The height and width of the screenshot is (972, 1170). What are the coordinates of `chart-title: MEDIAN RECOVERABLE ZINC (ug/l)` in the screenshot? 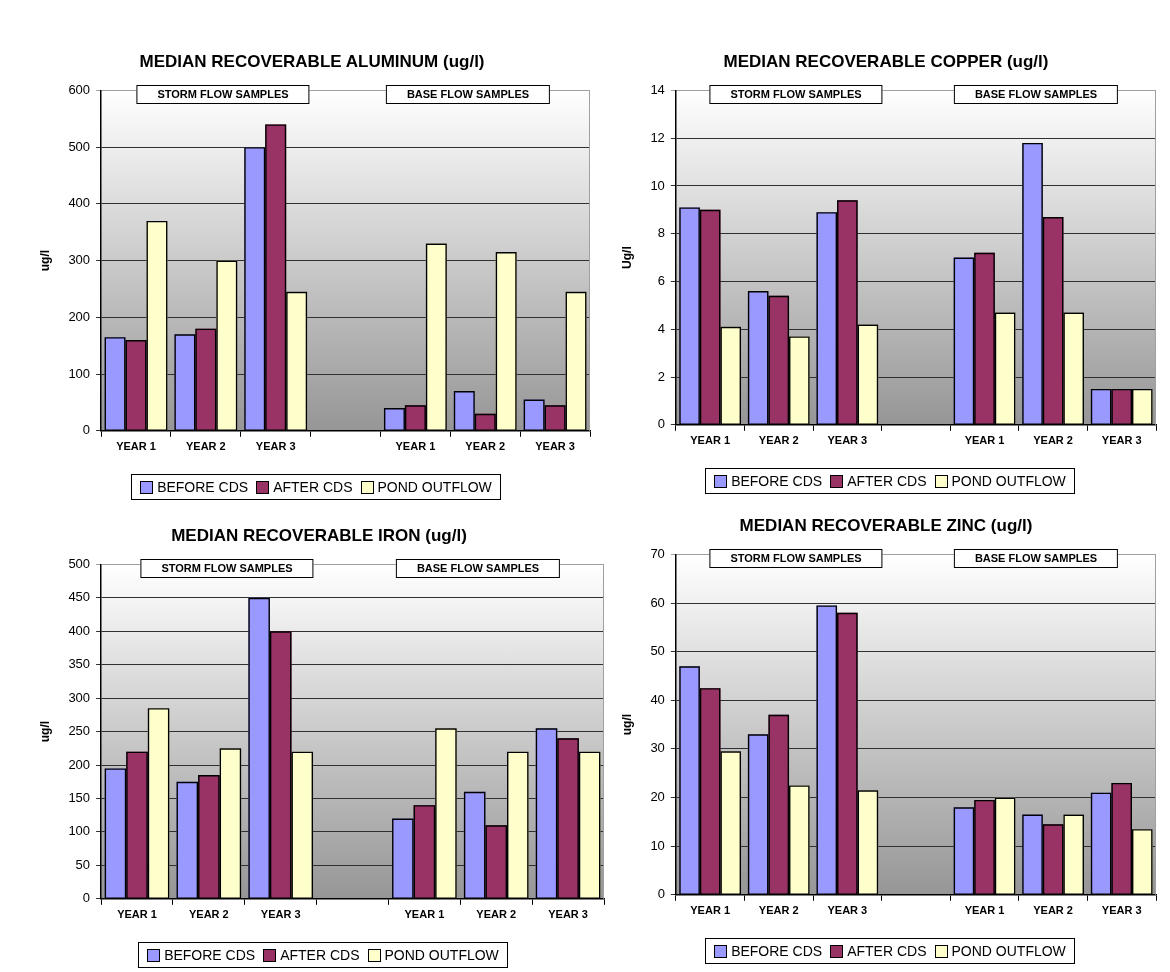 It's located at (886, 525).